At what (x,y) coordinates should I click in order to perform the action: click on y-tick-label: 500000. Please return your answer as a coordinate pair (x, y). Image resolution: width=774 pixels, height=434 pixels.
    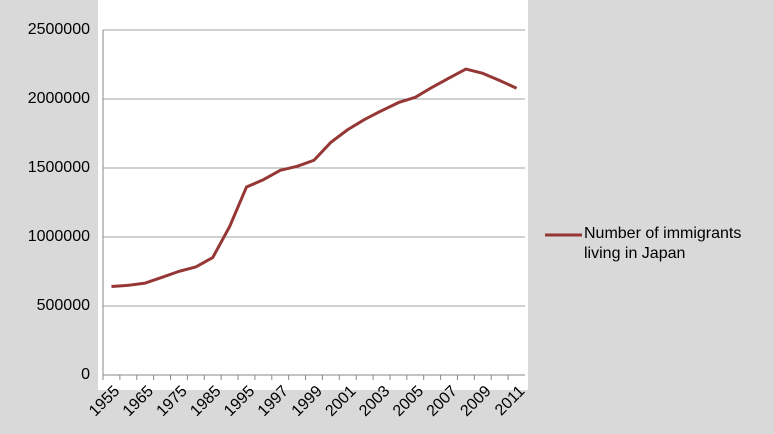
    Looking at the image, I should click on (63, 305).